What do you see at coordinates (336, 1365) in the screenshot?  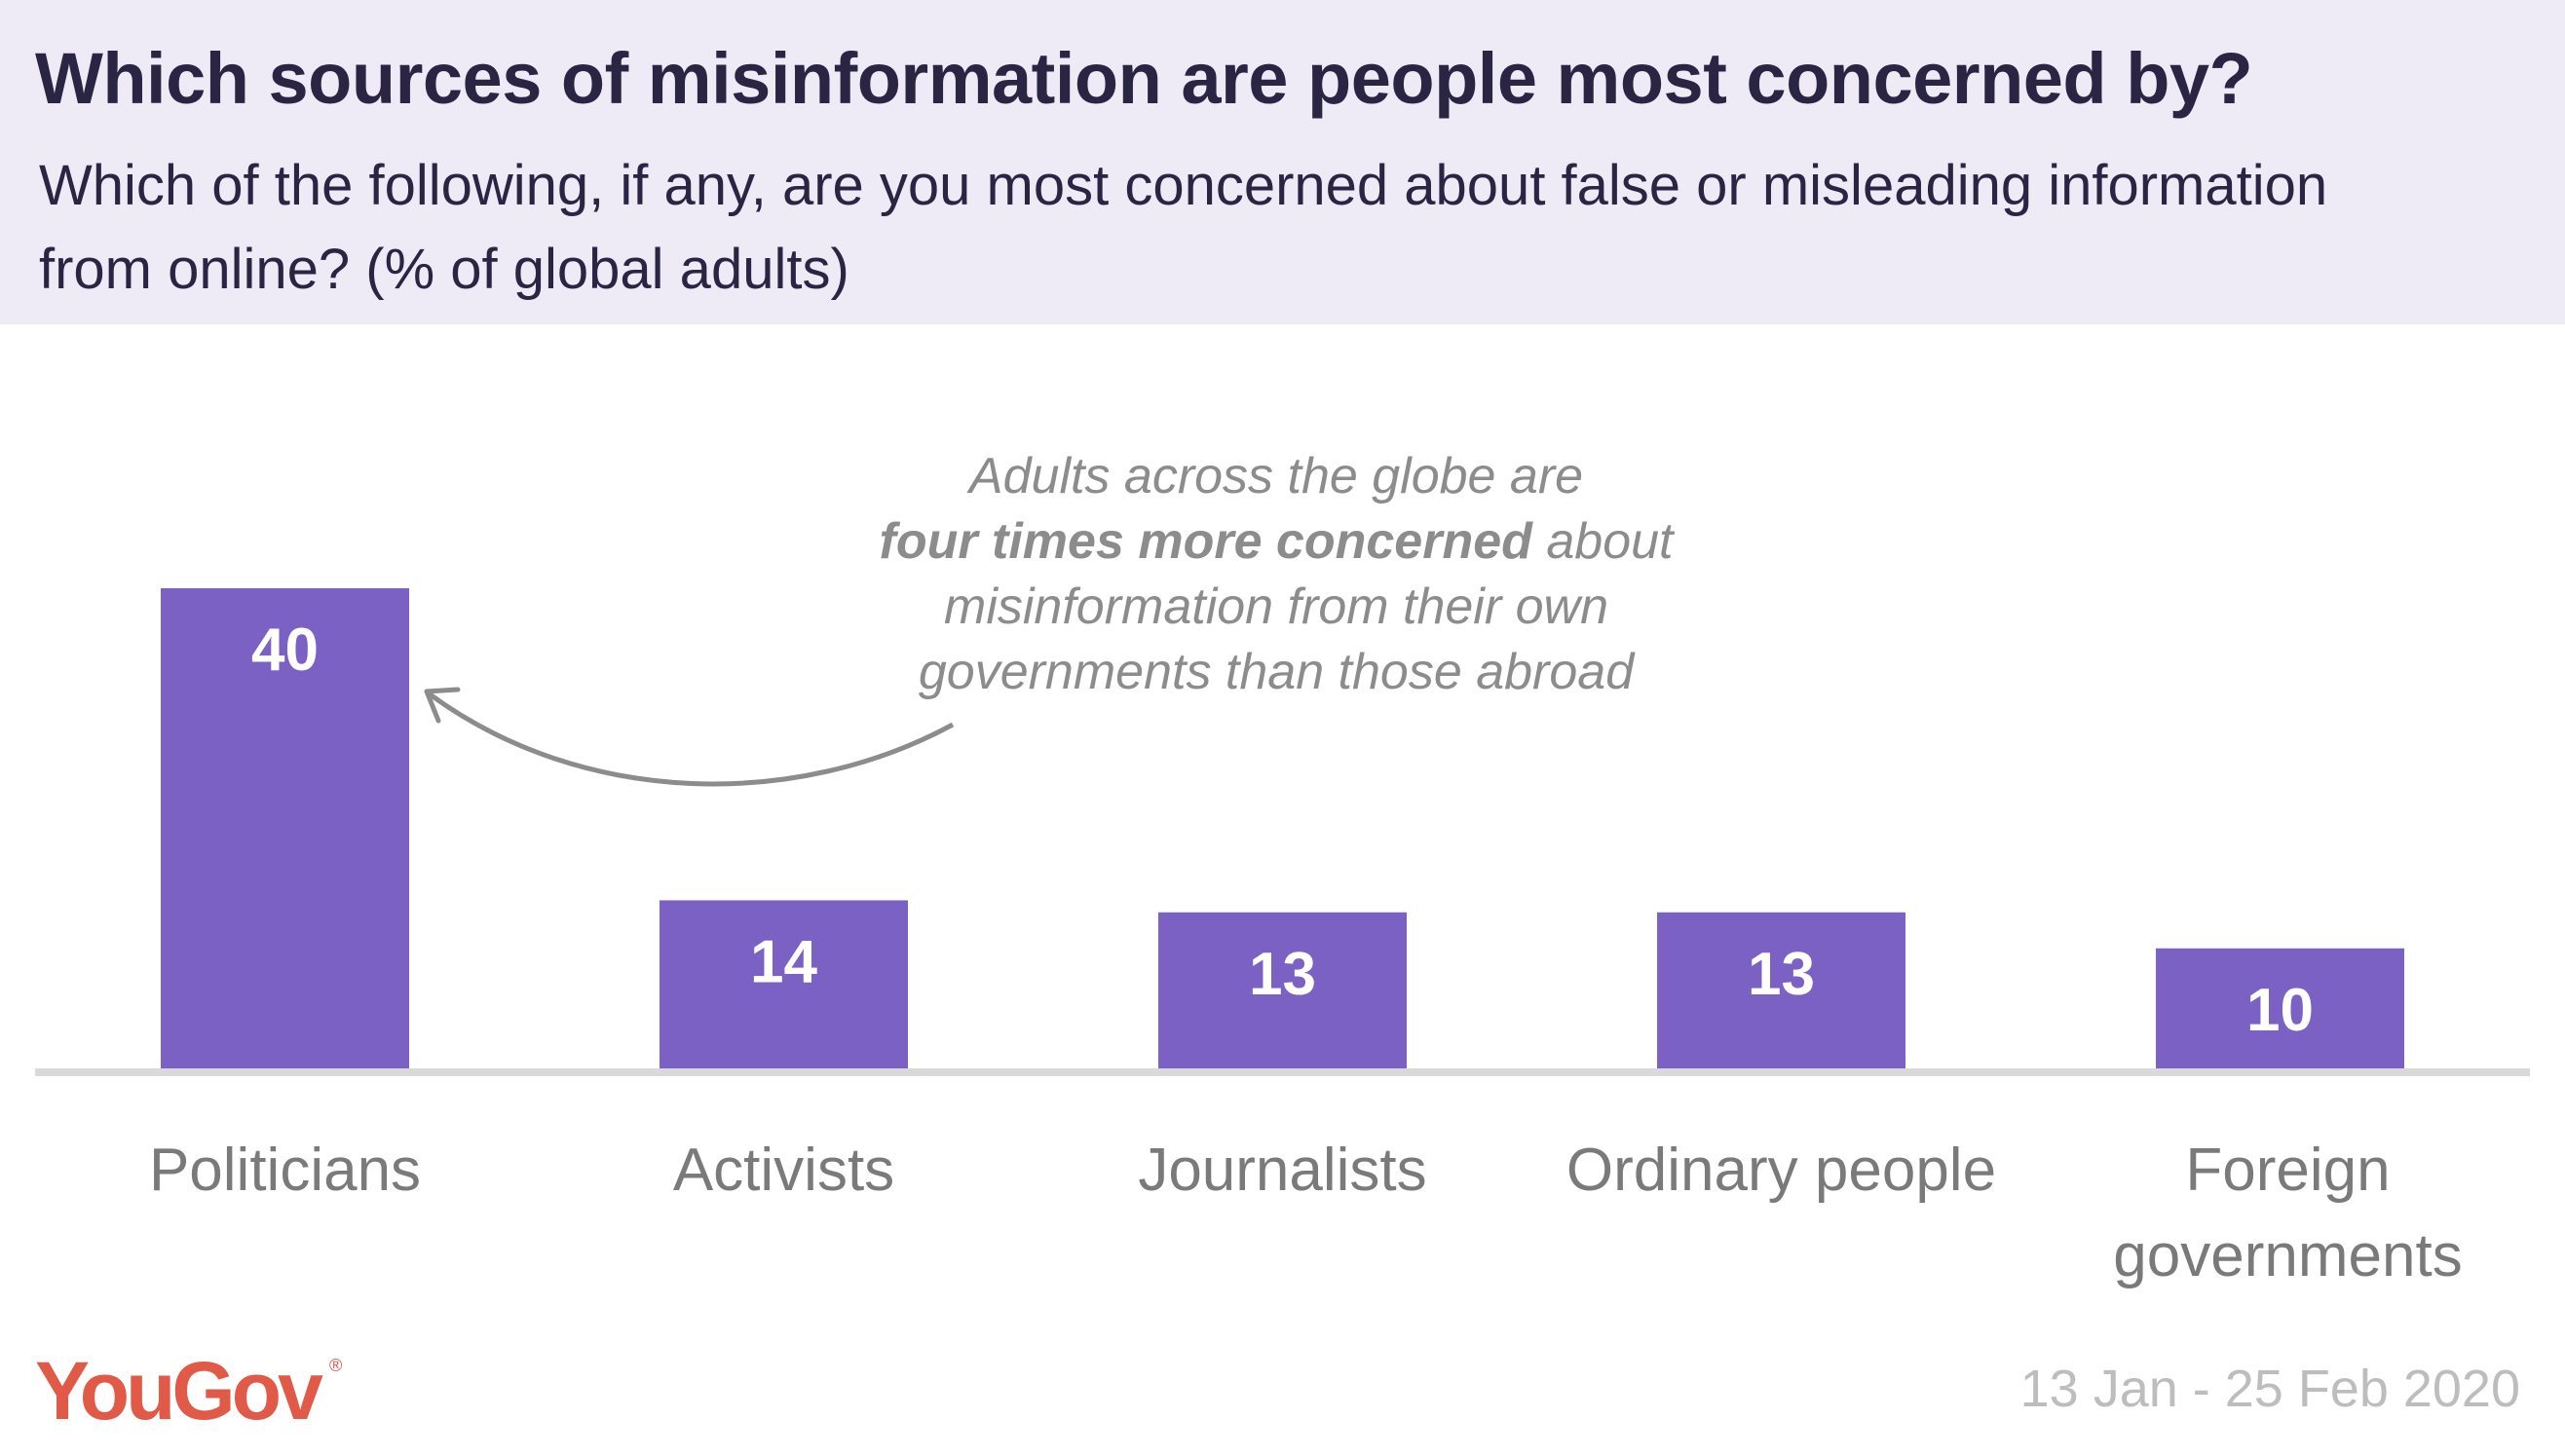 I see `registered-mark: ®` at bounding box center [336, 1365].